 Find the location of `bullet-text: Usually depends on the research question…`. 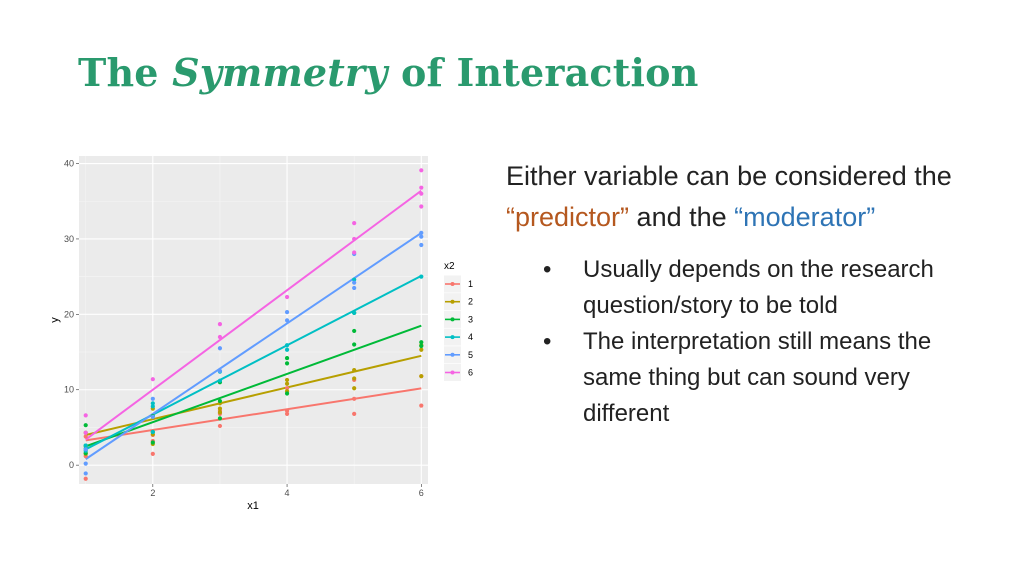

bullet-text: Usually depends on the research question… is located at coordinates (758, 287).